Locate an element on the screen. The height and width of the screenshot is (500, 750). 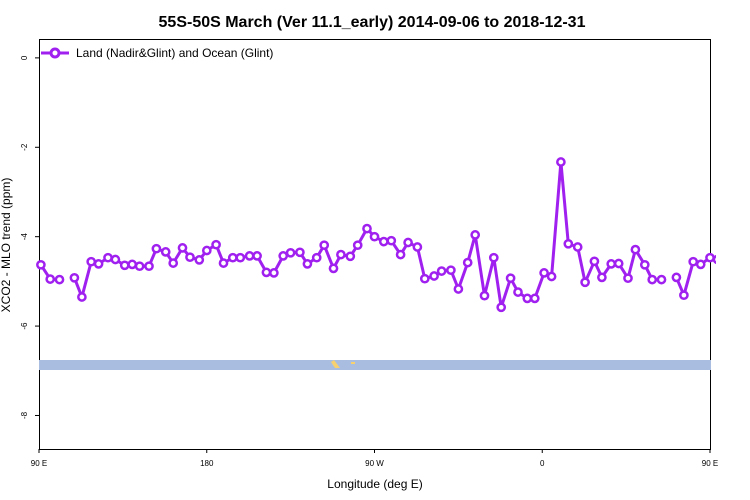
y-tick-label: -2 is located at coordinates (24, 147).